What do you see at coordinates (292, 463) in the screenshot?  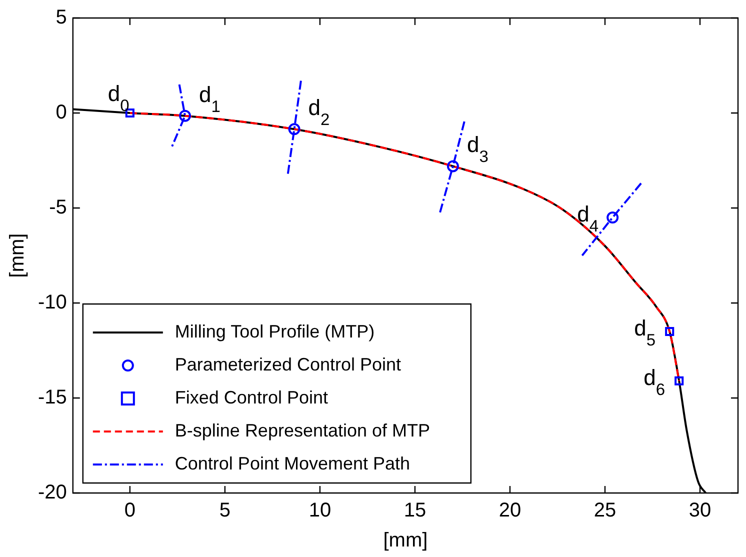 I see `legend-label: Control Point Movement Path` at bounding box center [292, 463].